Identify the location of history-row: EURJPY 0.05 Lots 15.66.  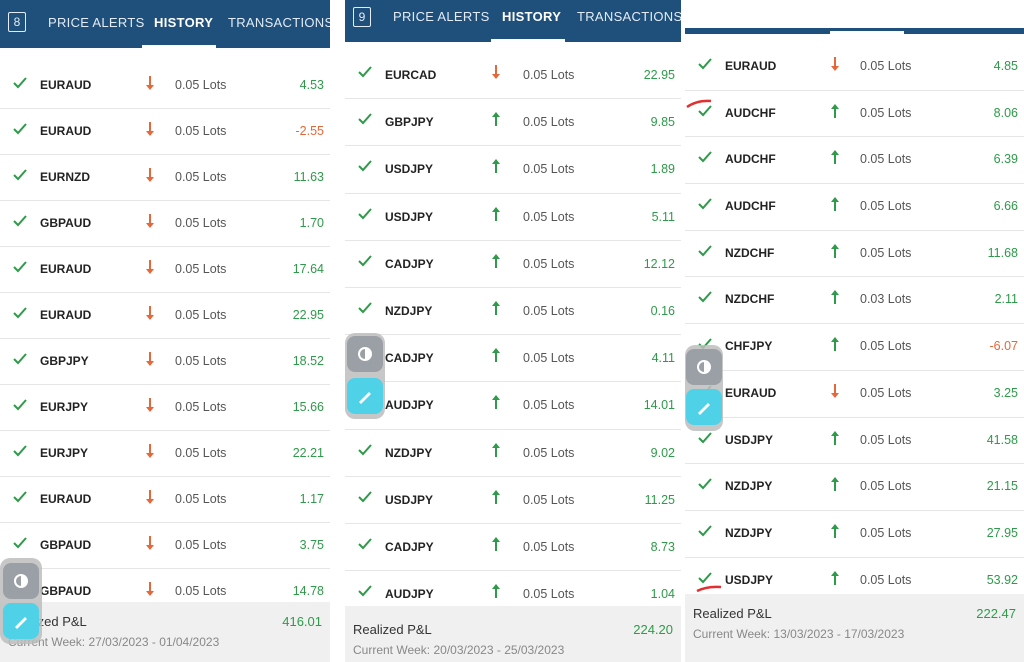
(165, 408).